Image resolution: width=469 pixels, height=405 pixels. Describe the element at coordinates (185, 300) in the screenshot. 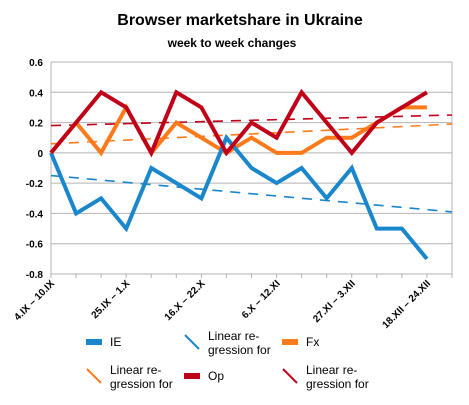

I see `x-tick-label: 16.X – 22.X` at that location.